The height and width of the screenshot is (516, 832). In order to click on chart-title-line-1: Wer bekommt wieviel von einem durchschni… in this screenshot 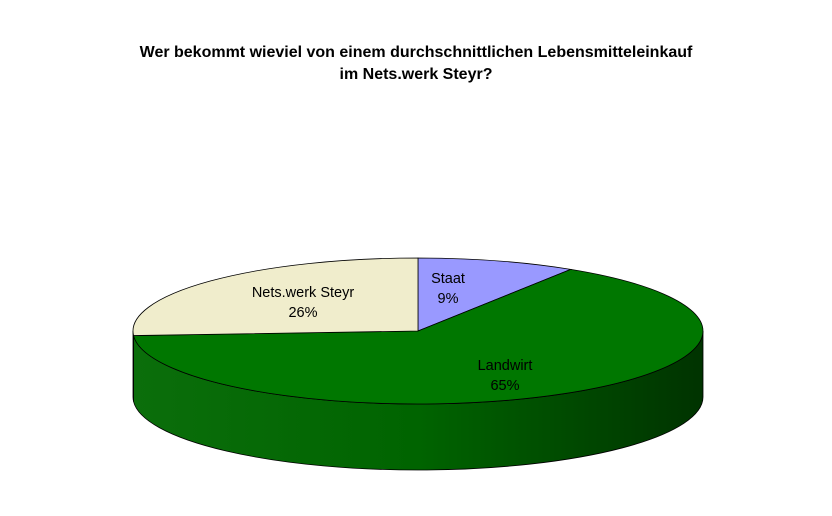, I will do `click(416, 52)`.